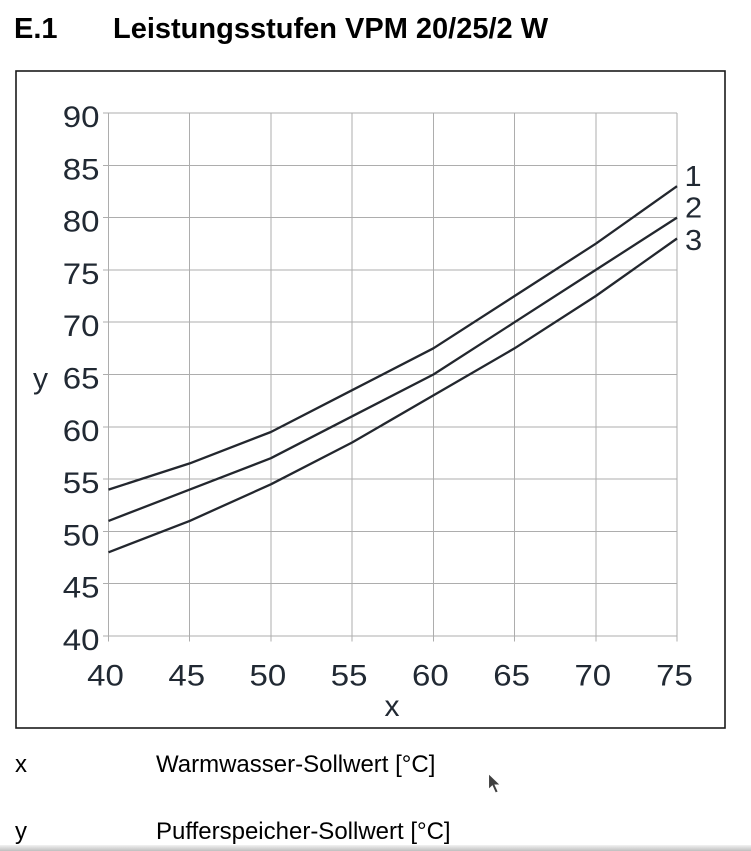 This screenshot has height=851, width=751. I want to click on svg-text: x, so click(392, 706).